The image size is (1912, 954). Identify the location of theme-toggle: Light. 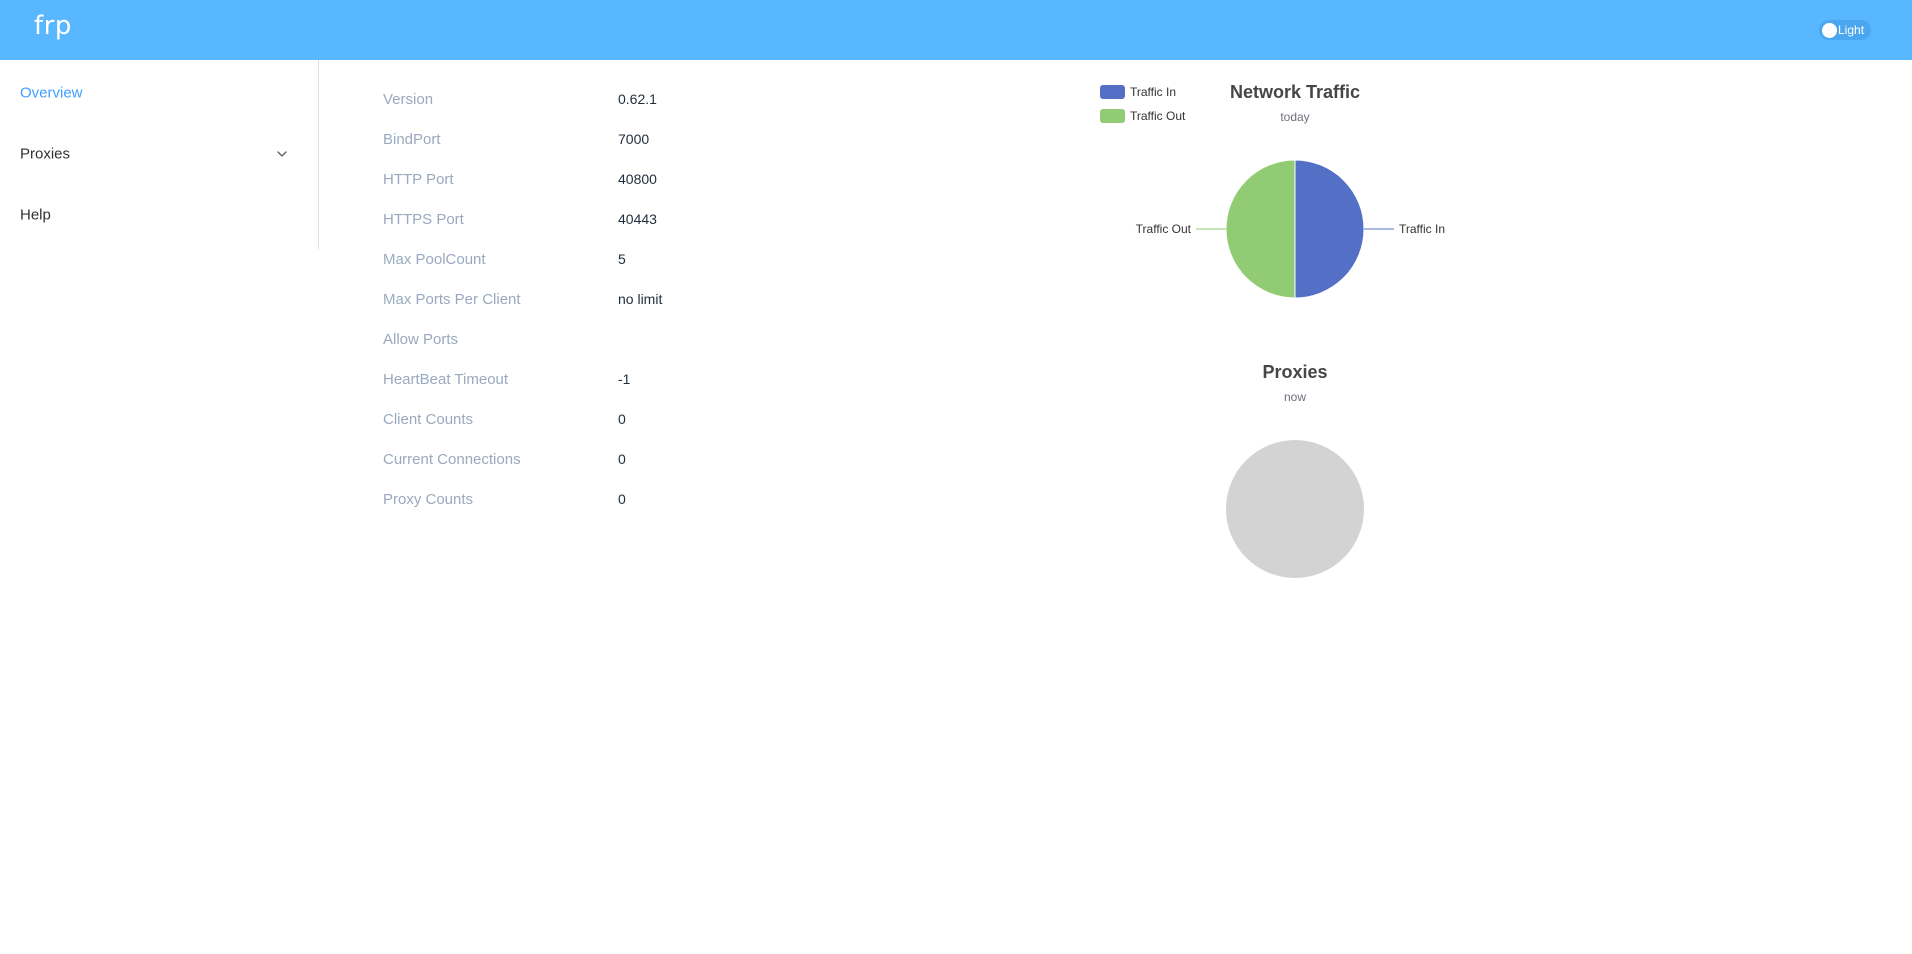
(1845, 30).